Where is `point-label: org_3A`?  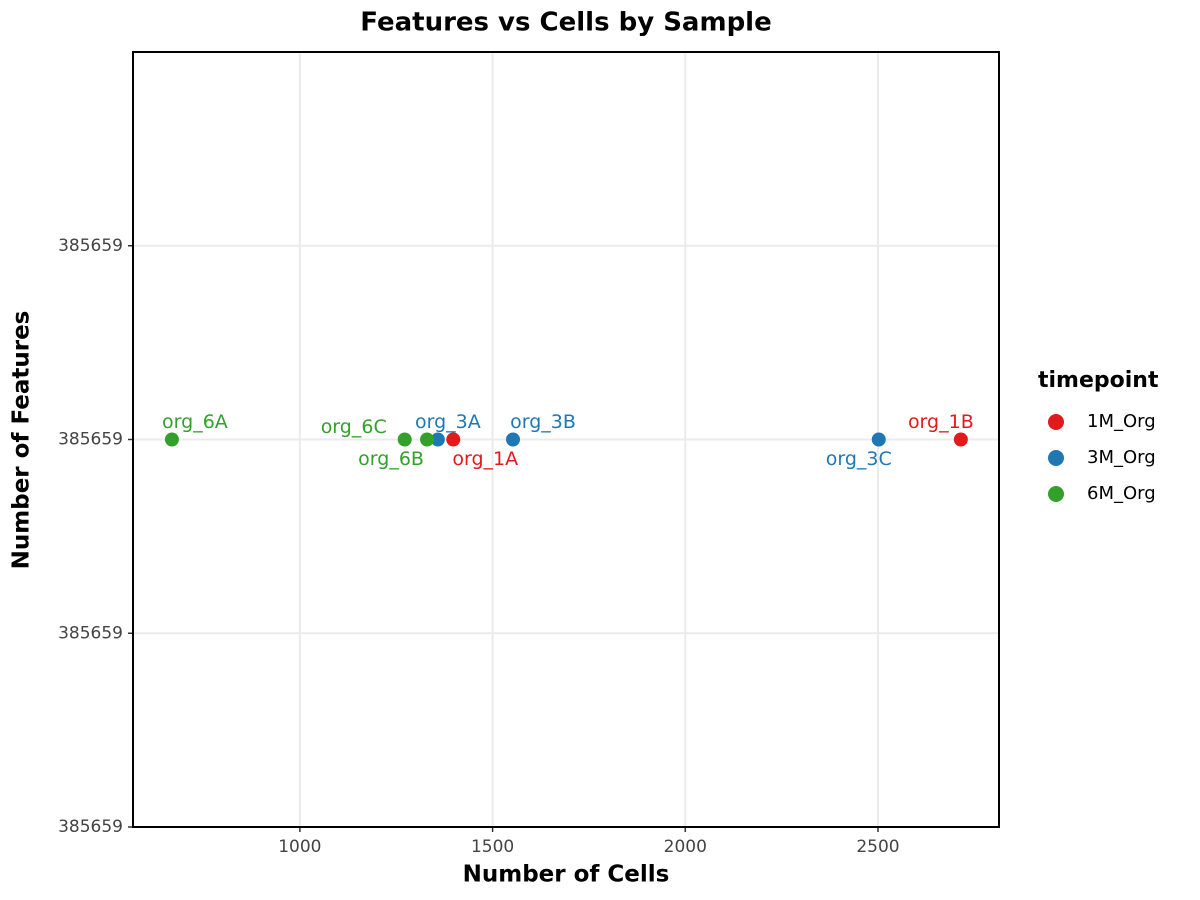 point-label: org_3A is located at coordinates (448, 422).